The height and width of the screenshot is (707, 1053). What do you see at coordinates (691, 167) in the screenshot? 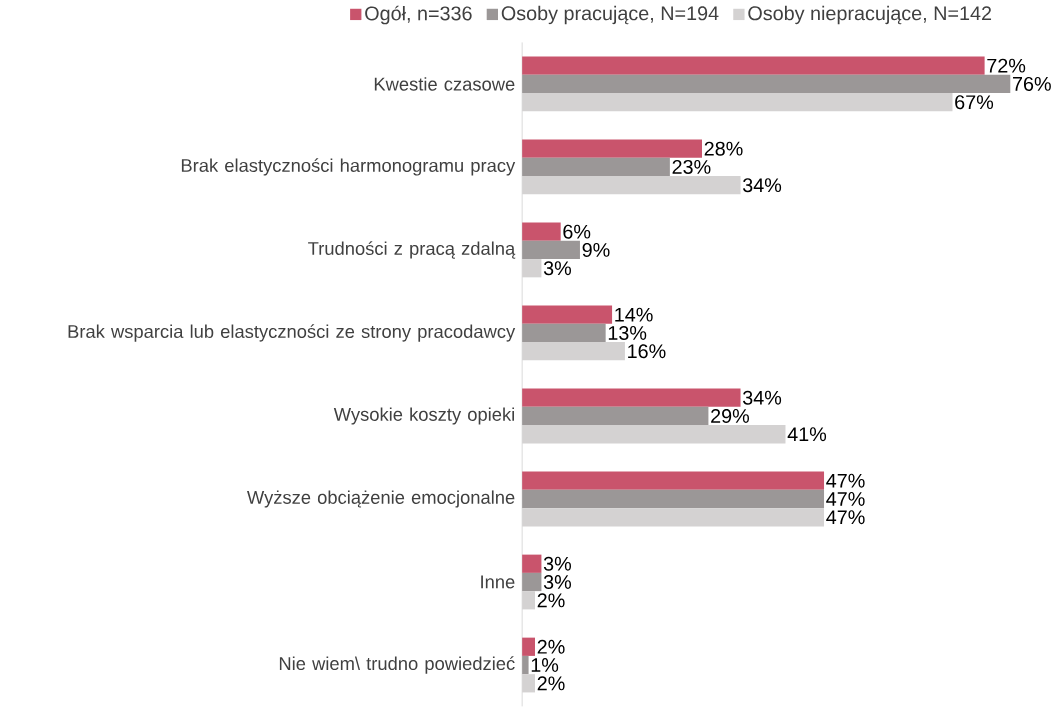
I see `data-label: 23%` at bounding box center [691, 167].